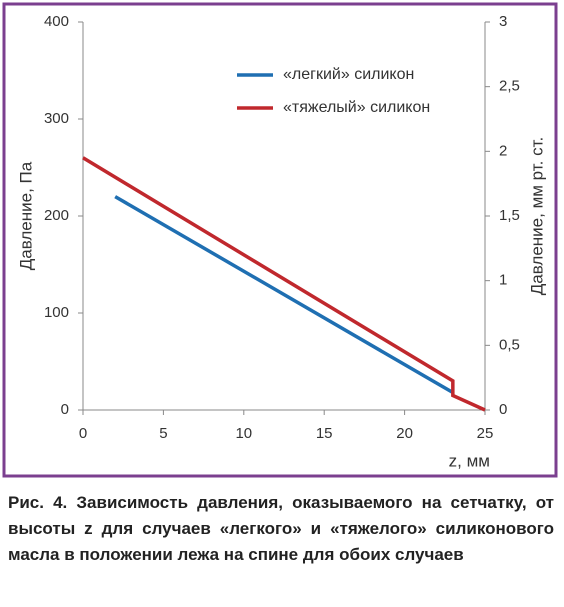  Describe the element at coordinates (56, 21) in the screenshot. I see `y-tick-label: 400` at that location.